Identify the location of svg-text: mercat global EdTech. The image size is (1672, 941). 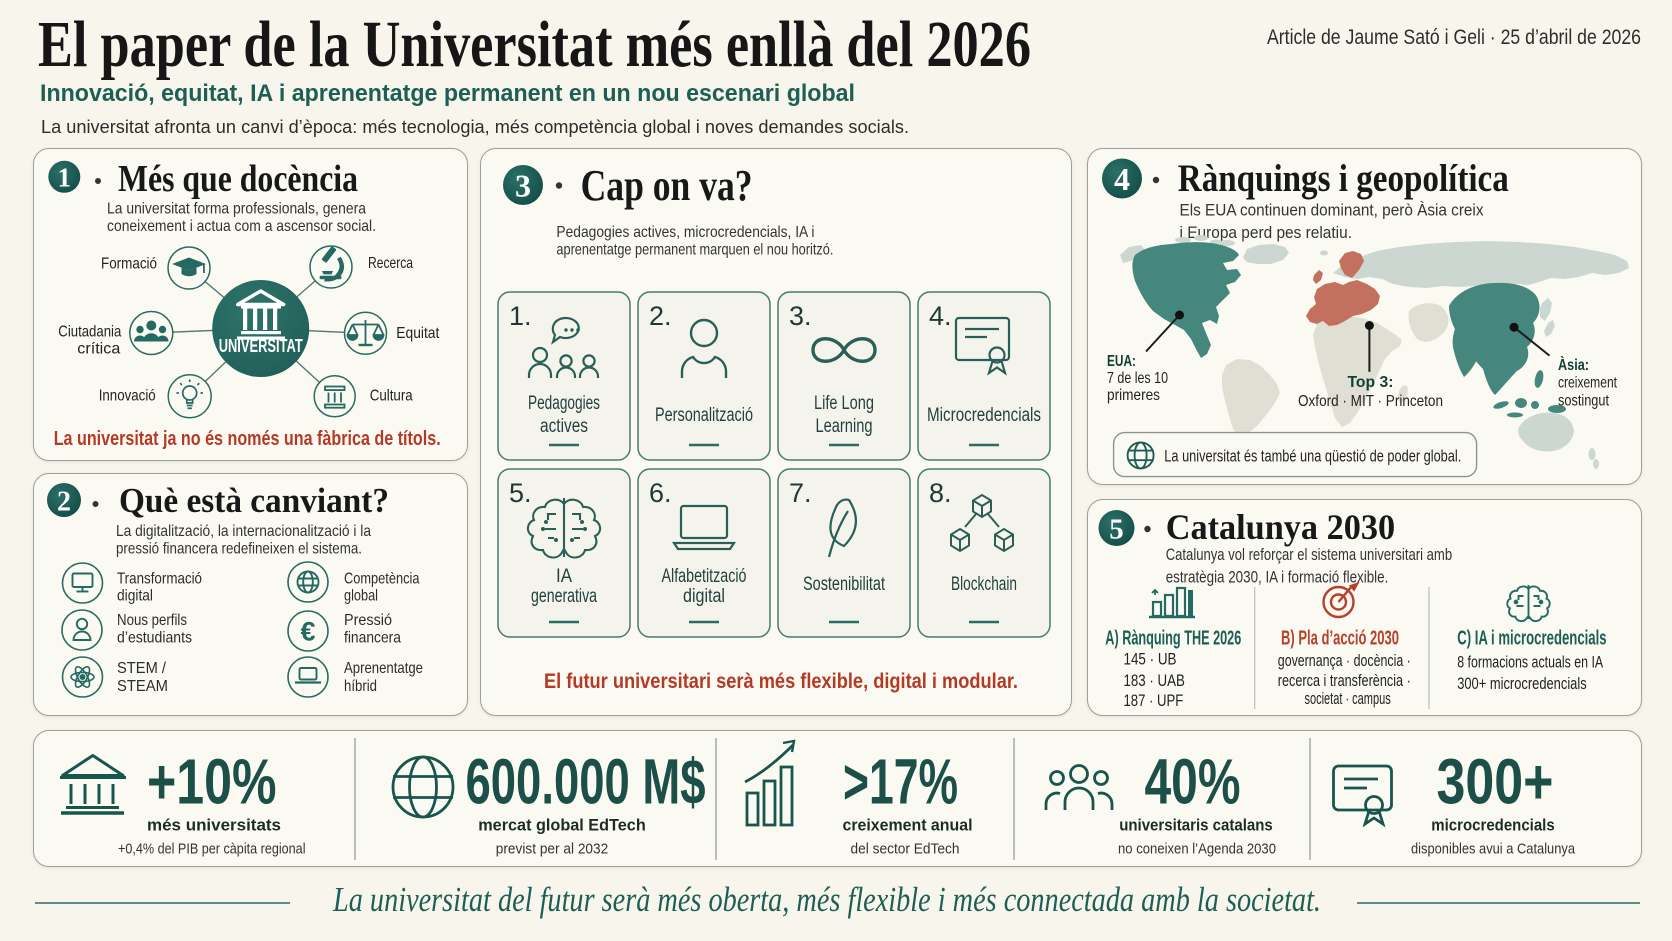
(562, 825).